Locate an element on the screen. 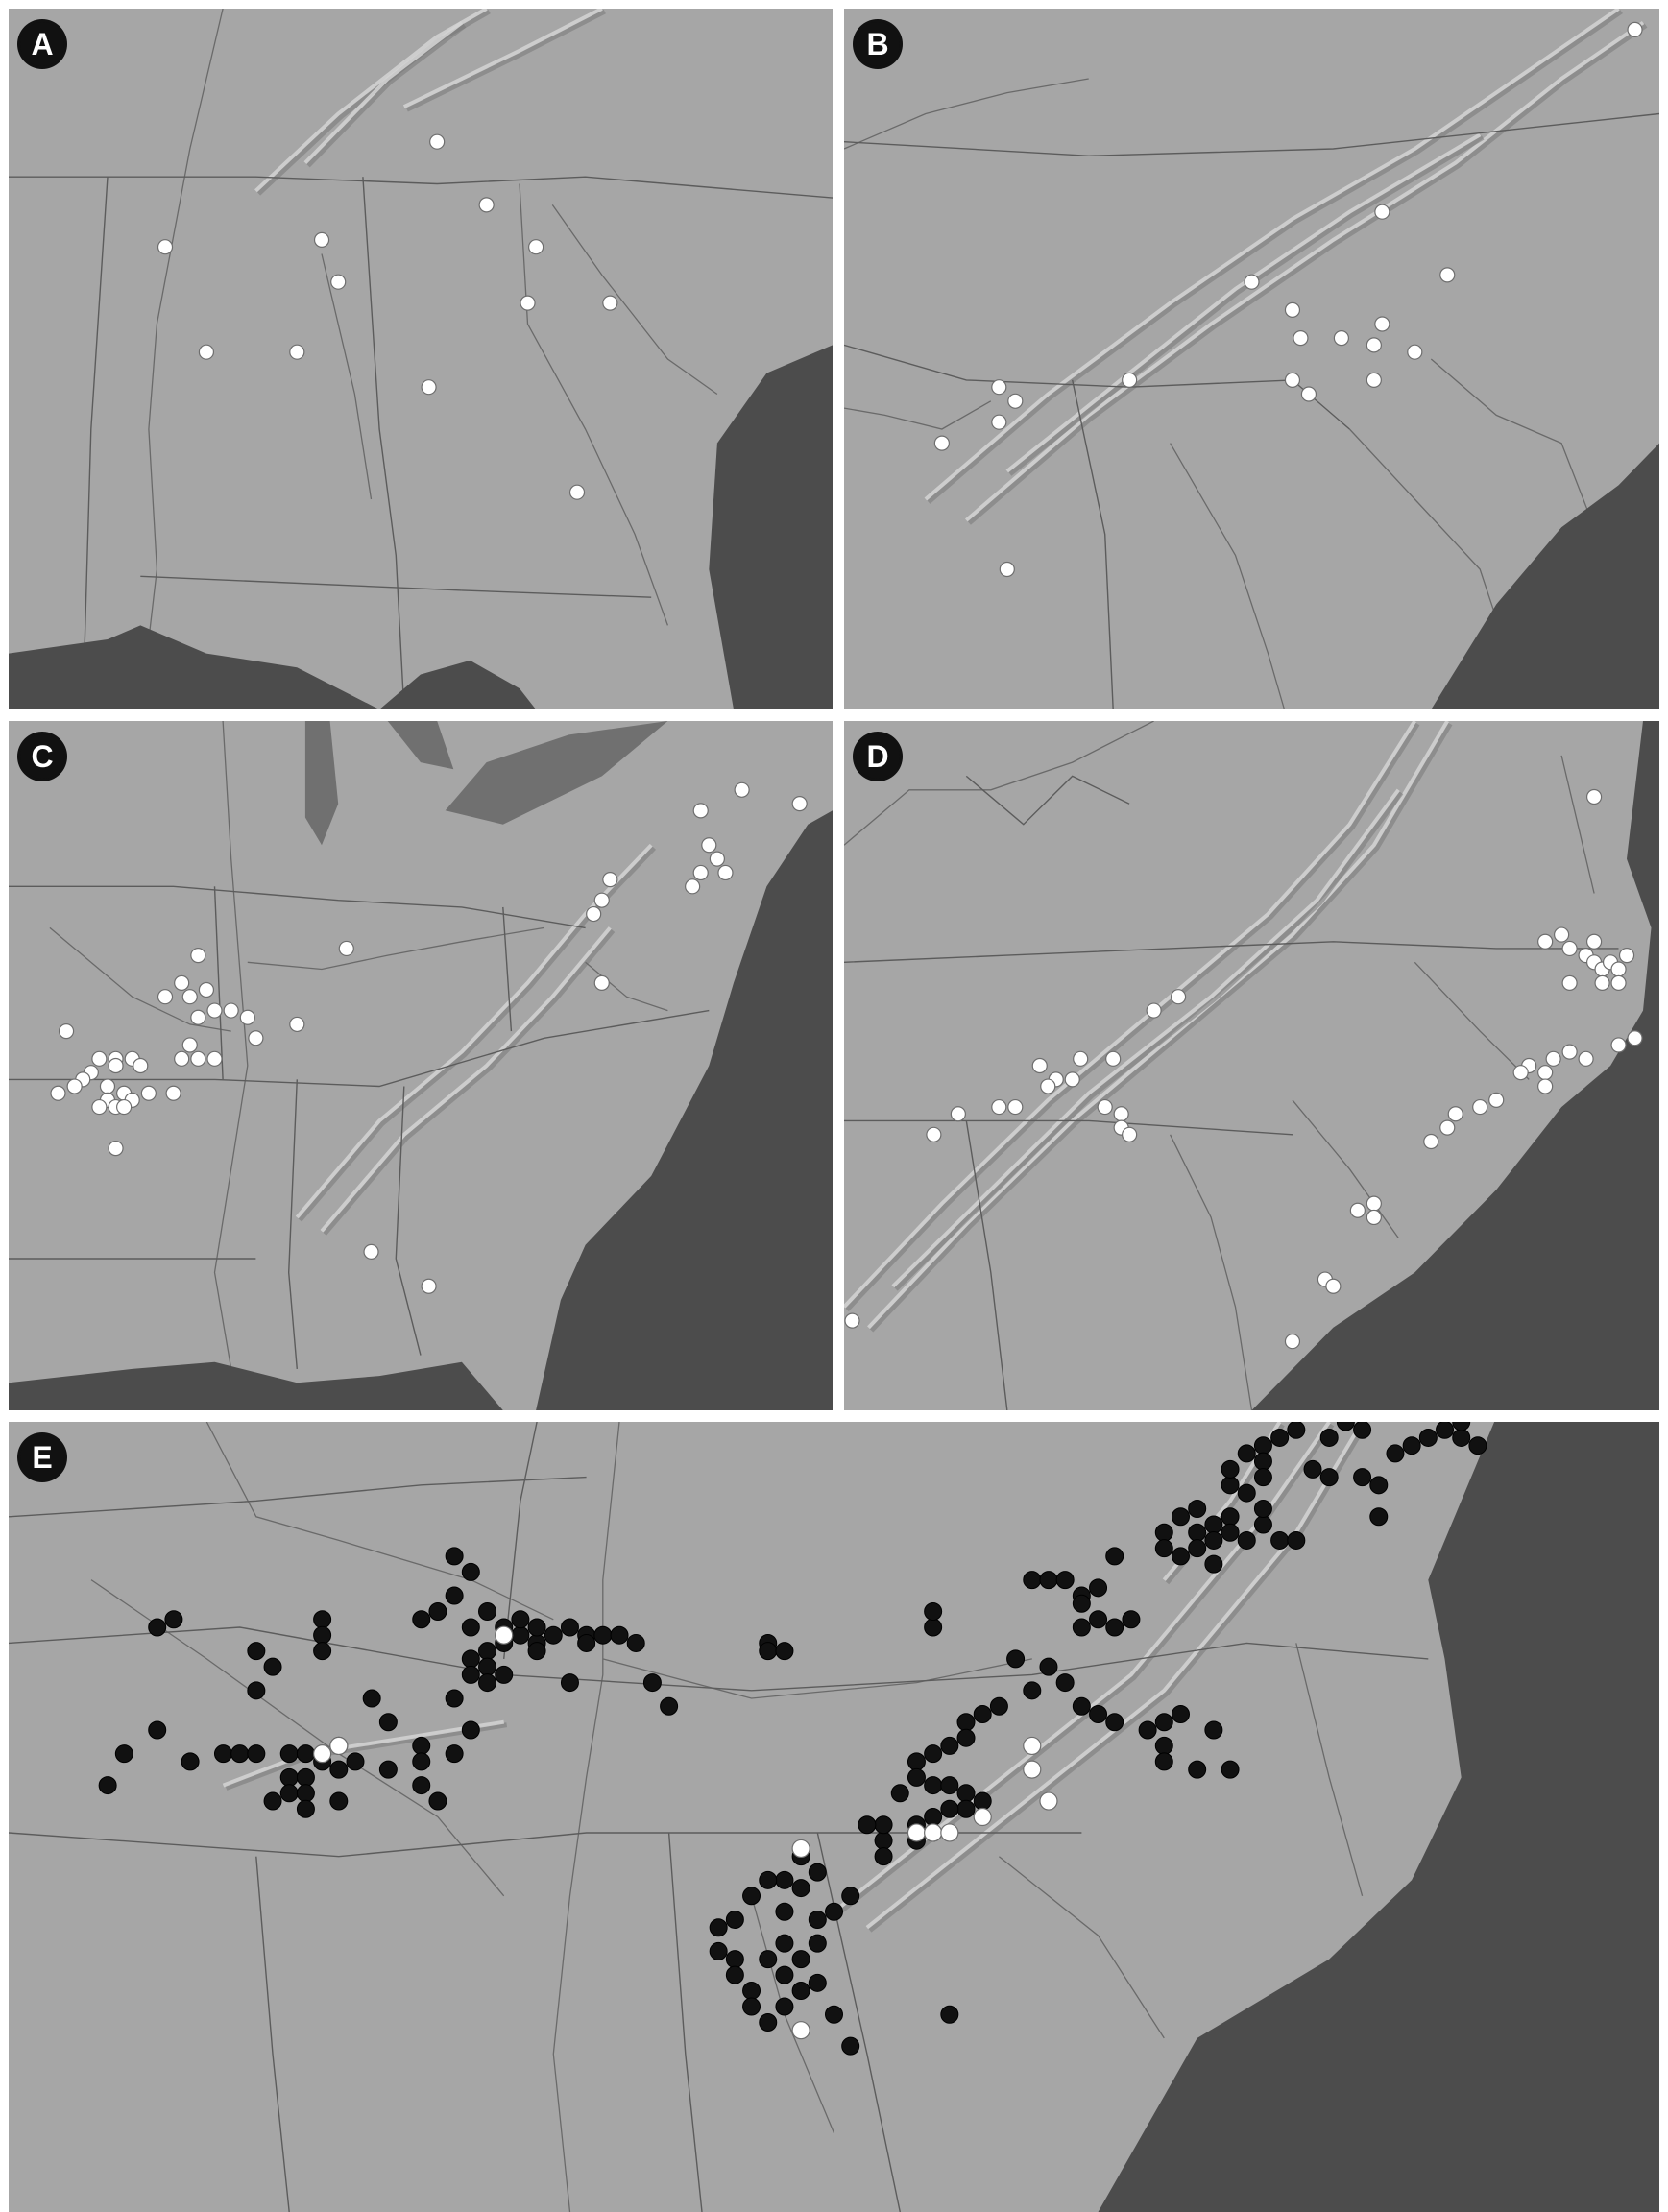 This screenshot has width=1668, height=2212. ocean is located at coordinates (1545, 576).